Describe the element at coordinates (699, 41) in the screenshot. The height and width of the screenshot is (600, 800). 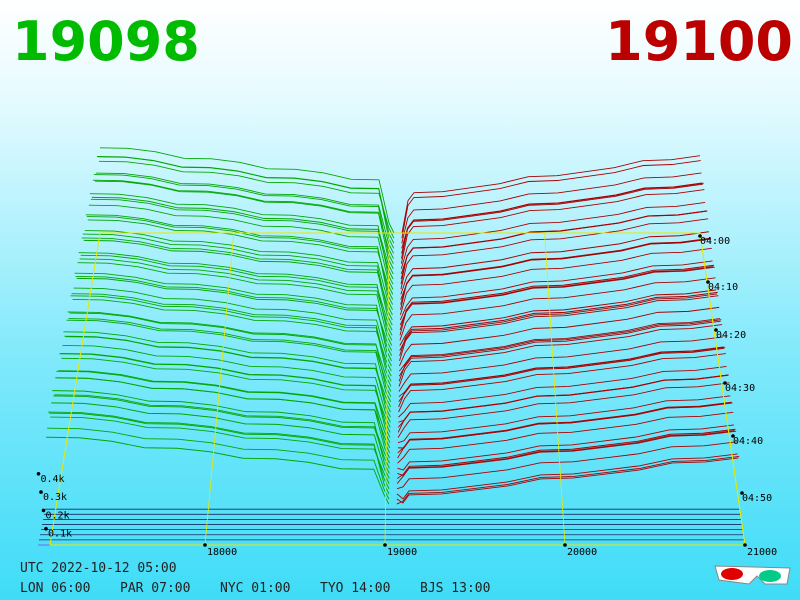
I see `ask-price: 19100` at that location.